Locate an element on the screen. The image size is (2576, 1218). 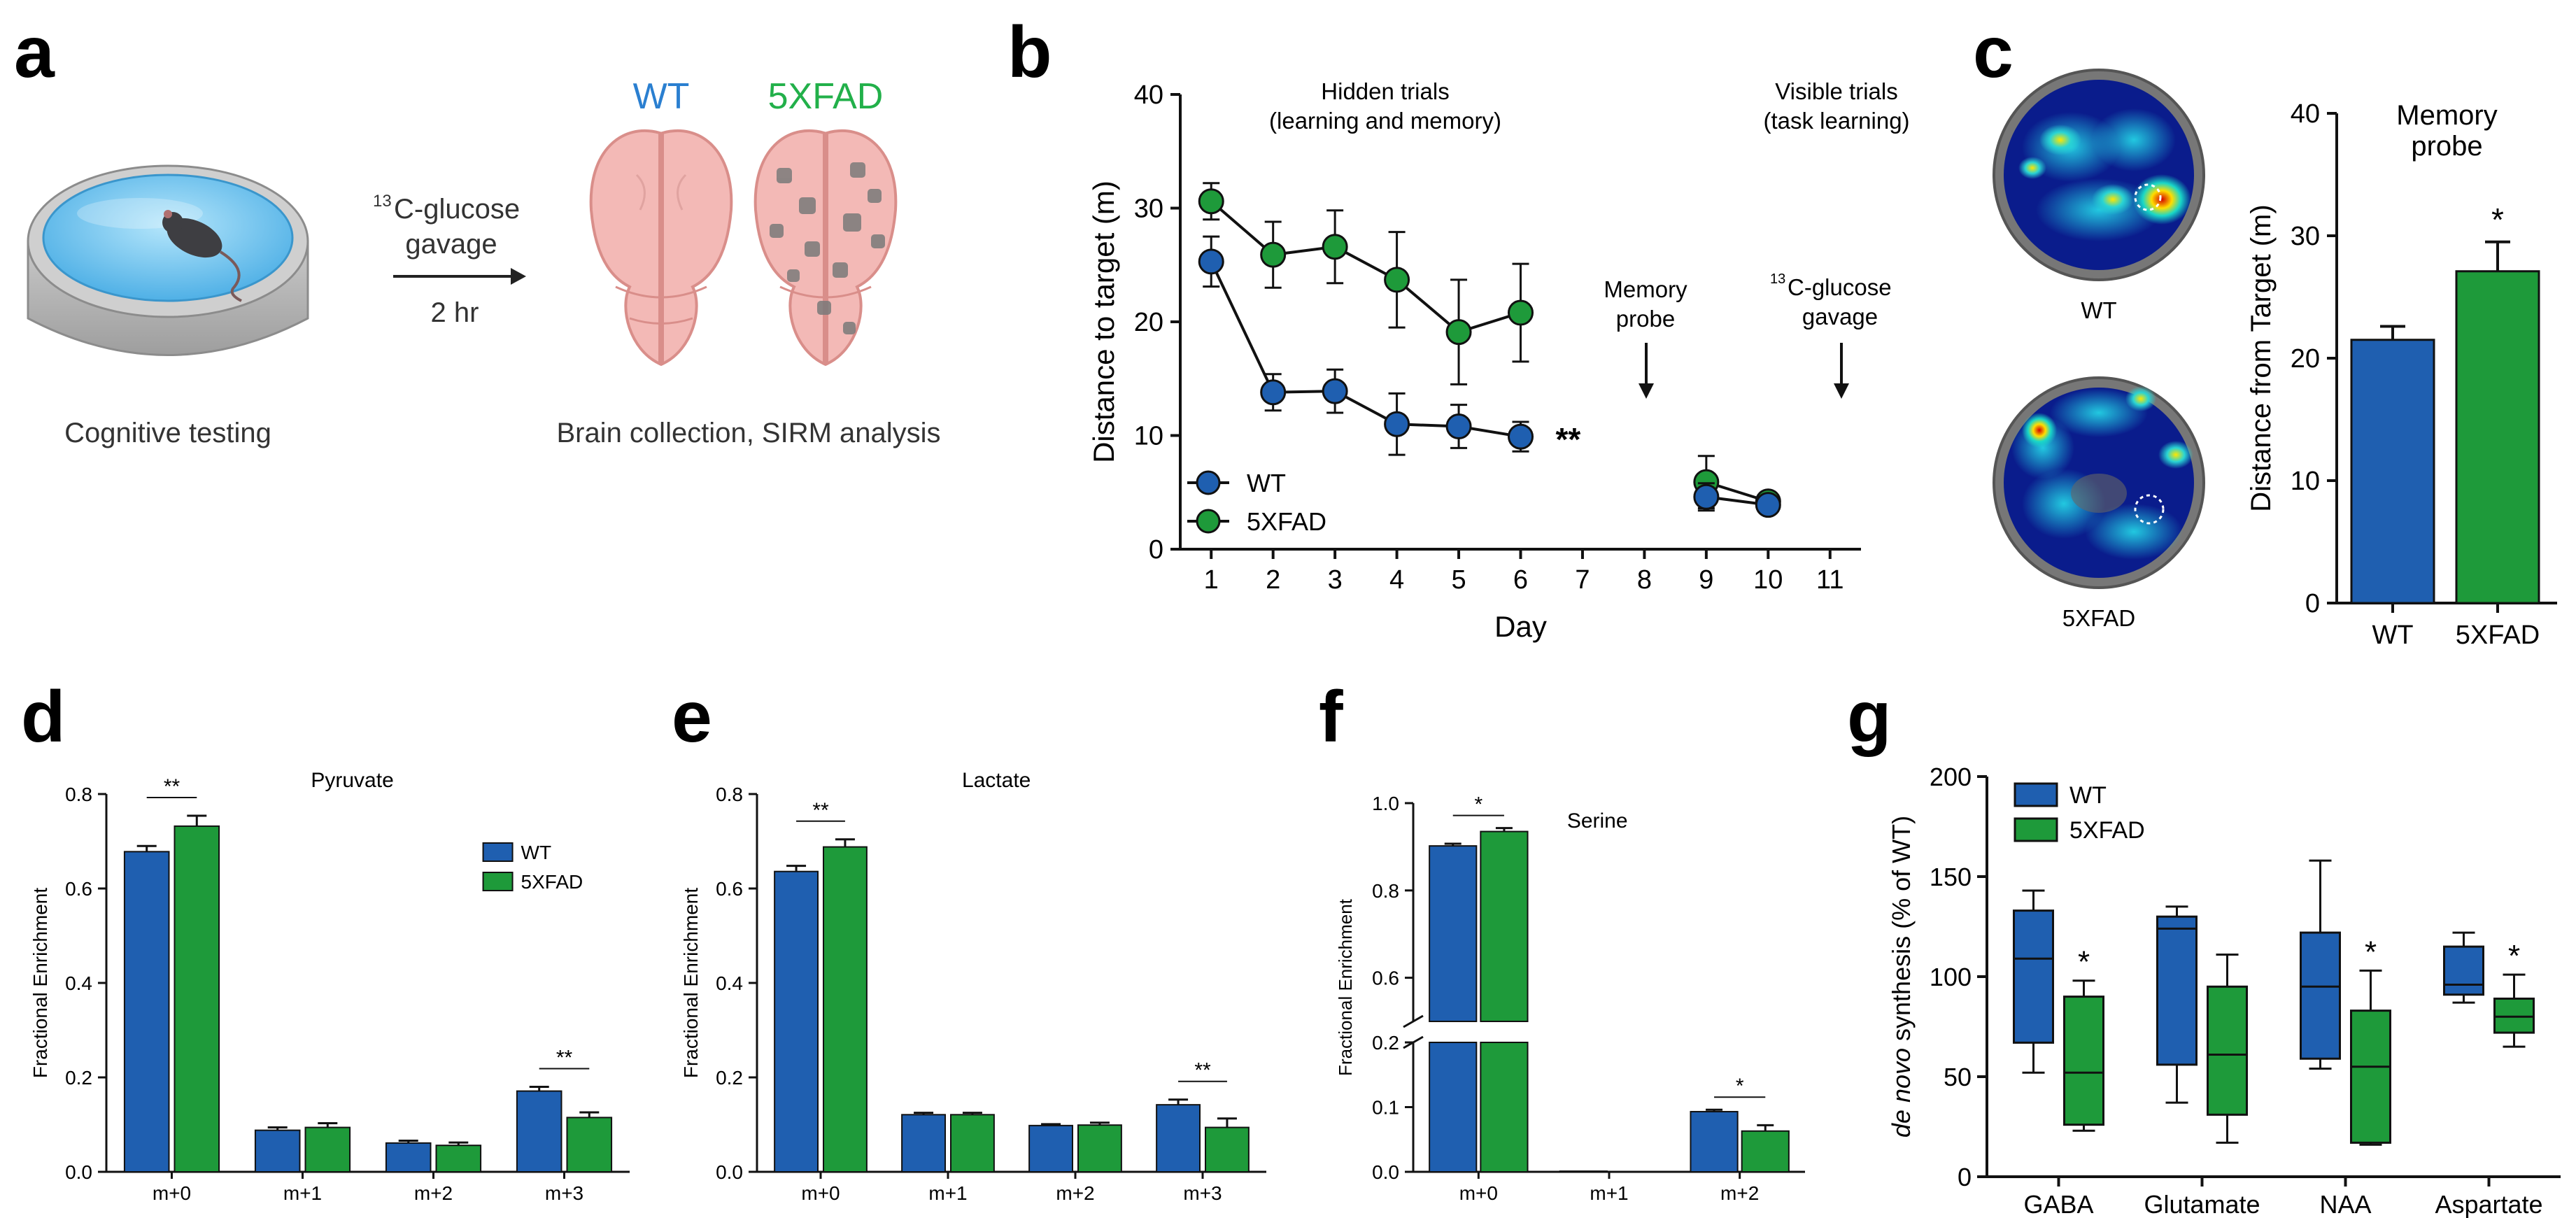
brain-5xfad-icon is located at coordinates (826, 248).